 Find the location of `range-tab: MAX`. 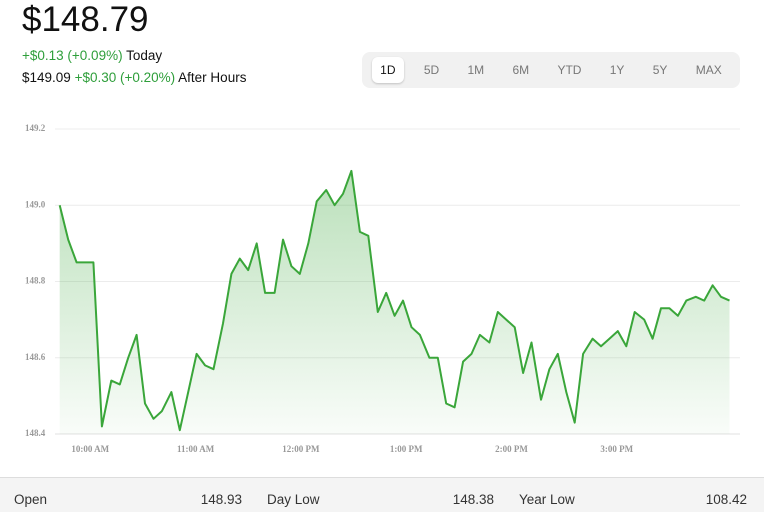

range-tab: MAX is located at coordinates (708, 70).